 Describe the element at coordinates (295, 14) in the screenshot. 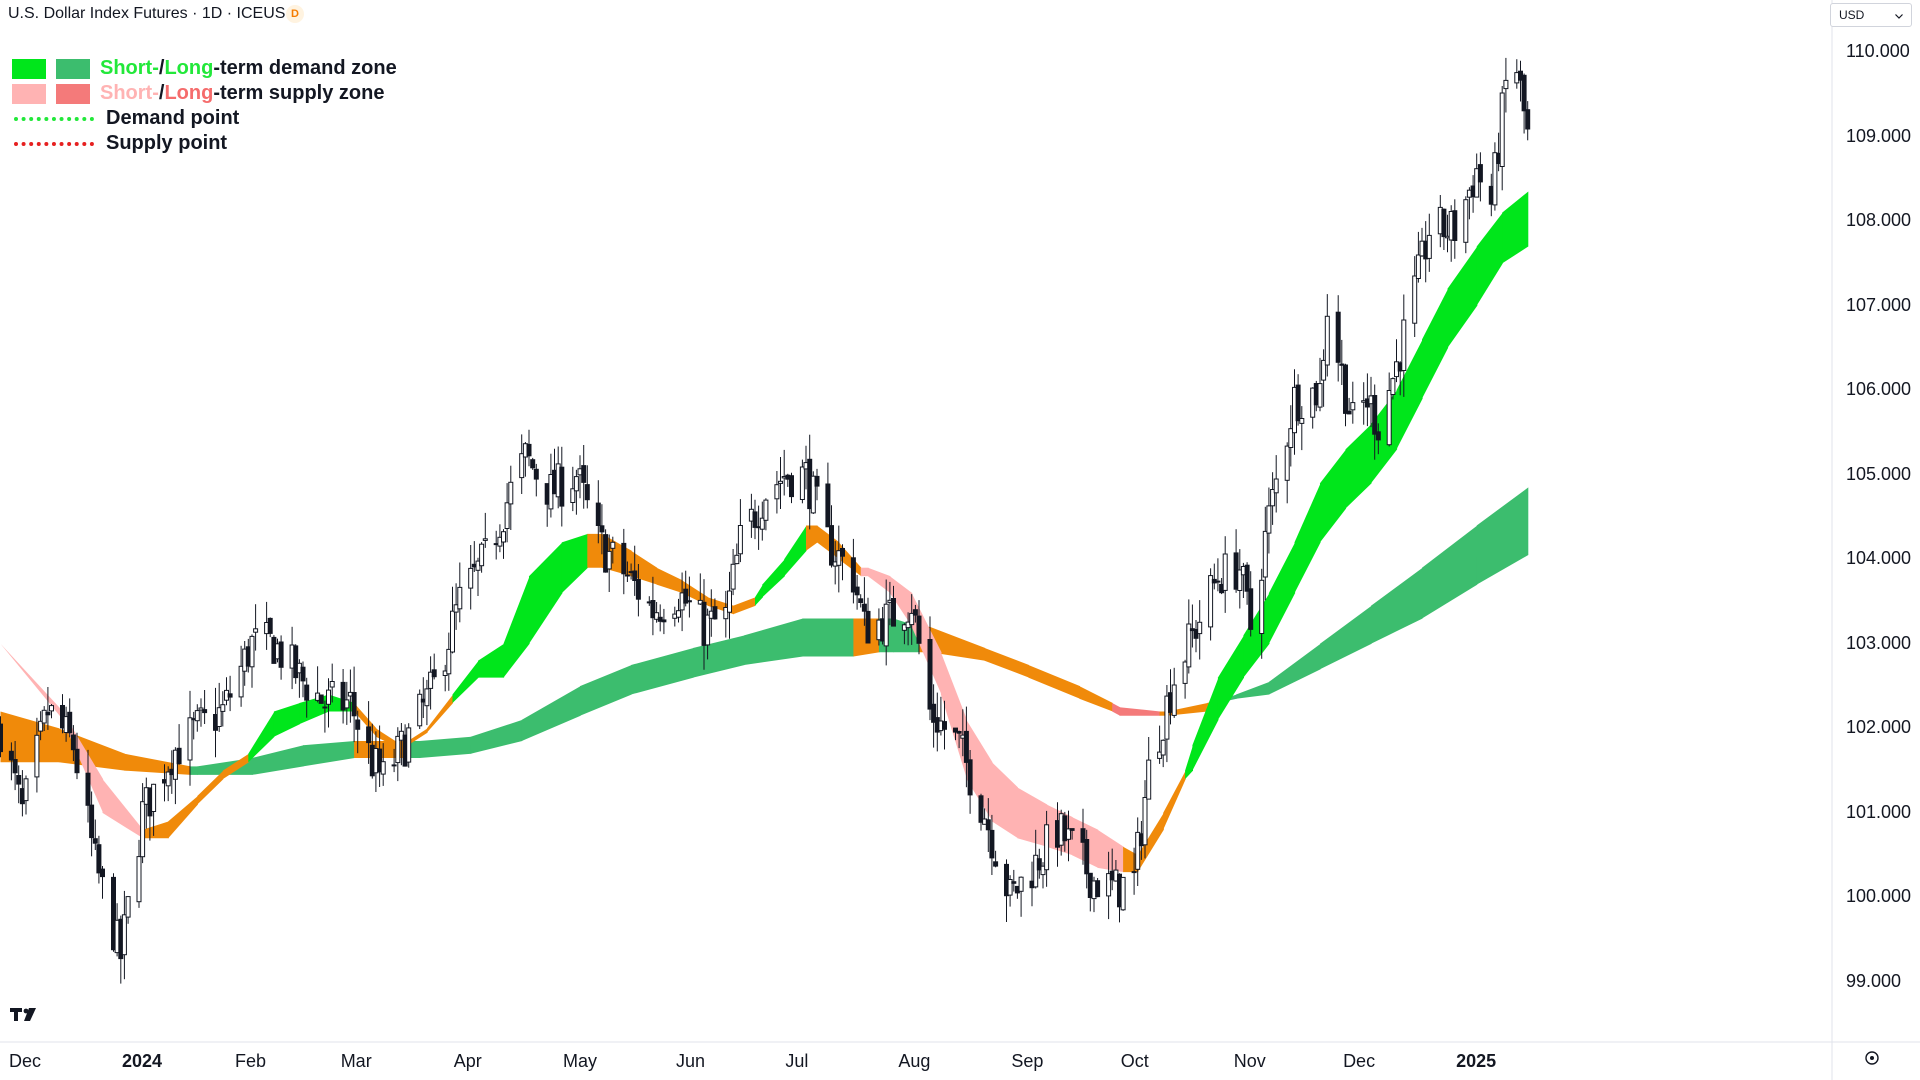

I see `data-badge: D` at that location.